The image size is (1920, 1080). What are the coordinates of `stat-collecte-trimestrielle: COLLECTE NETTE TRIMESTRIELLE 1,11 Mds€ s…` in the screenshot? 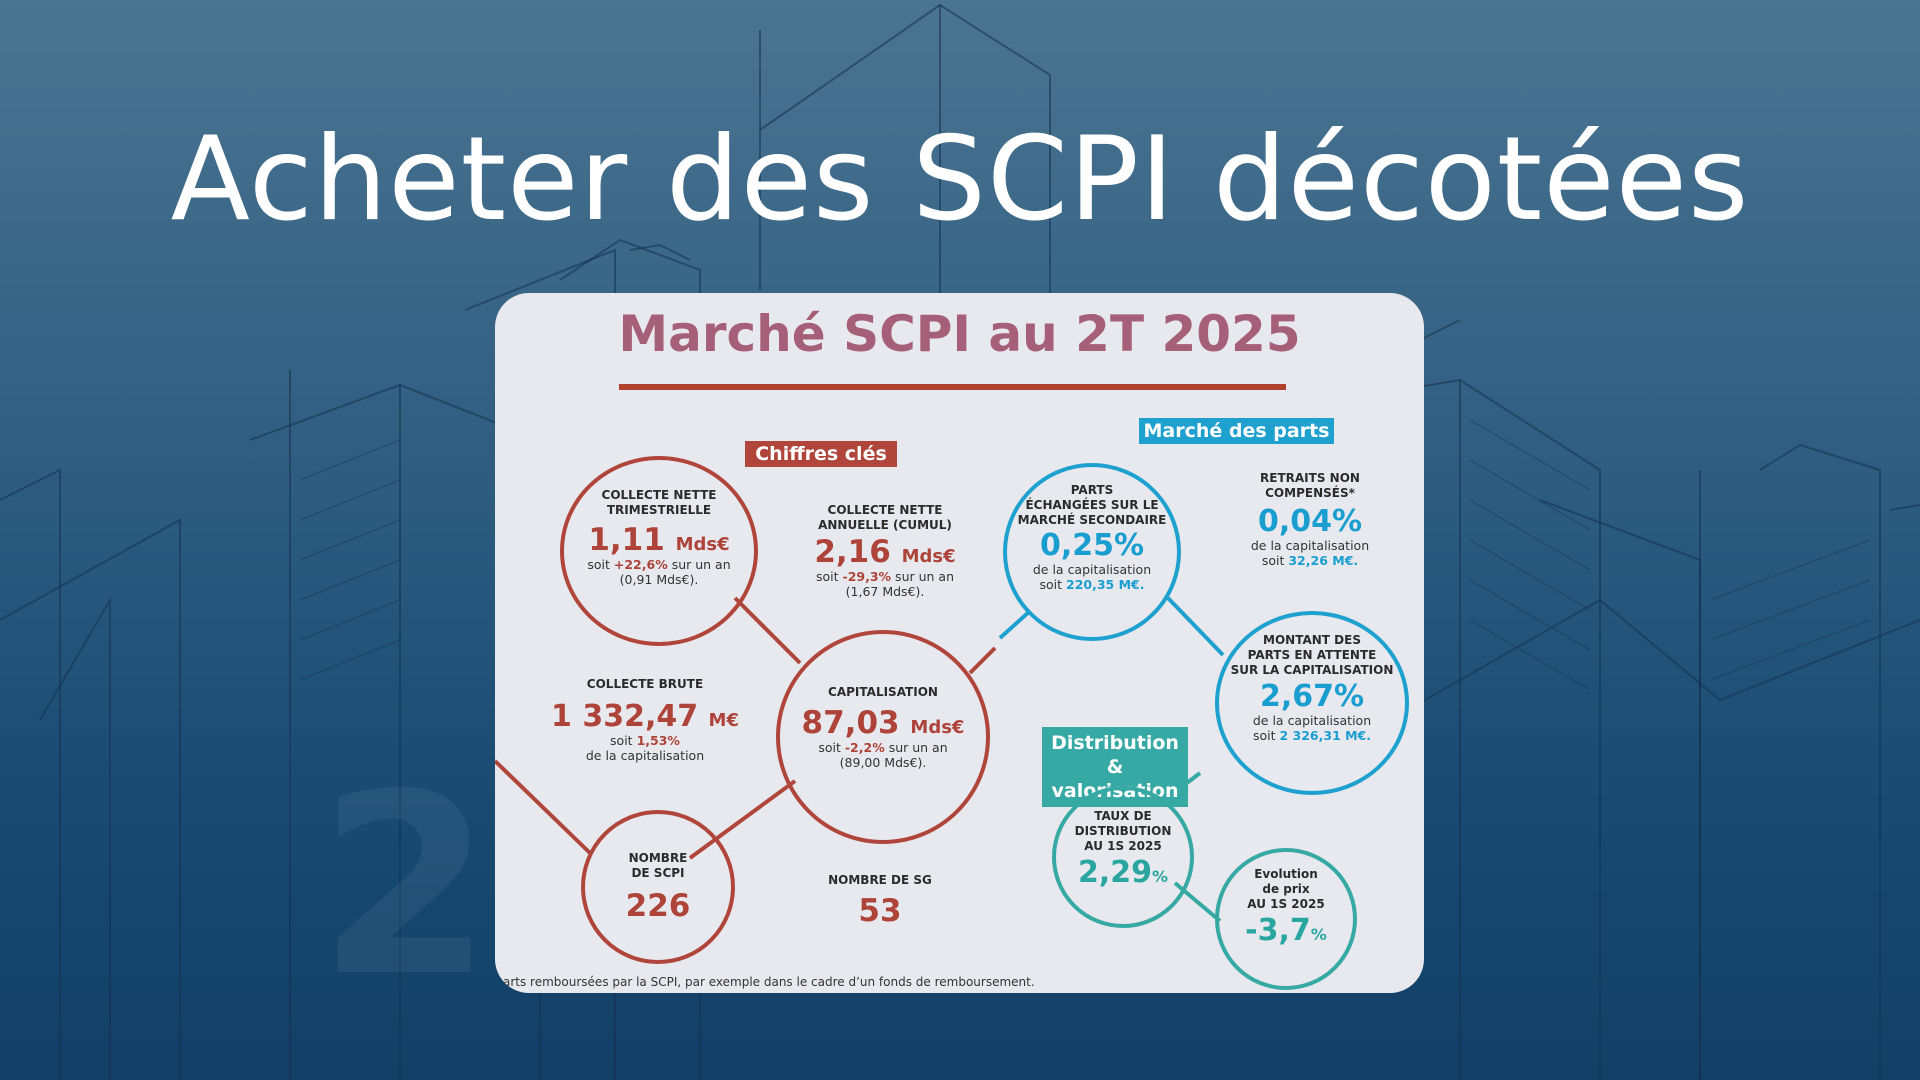 It's located at (659, 537).